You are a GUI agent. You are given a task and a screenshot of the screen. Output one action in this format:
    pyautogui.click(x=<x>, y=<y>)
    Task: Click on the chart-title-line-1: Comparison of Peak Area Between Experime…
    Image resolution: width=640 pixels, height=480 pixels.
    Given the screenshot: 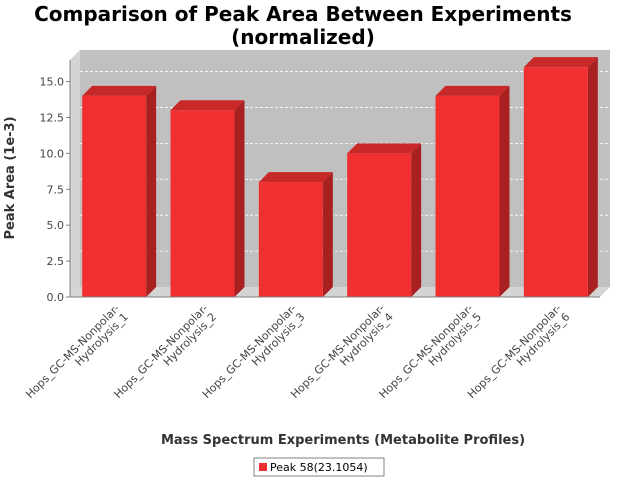 What is the action you would take?
    pyautogui.click(x=303, y=14)
    